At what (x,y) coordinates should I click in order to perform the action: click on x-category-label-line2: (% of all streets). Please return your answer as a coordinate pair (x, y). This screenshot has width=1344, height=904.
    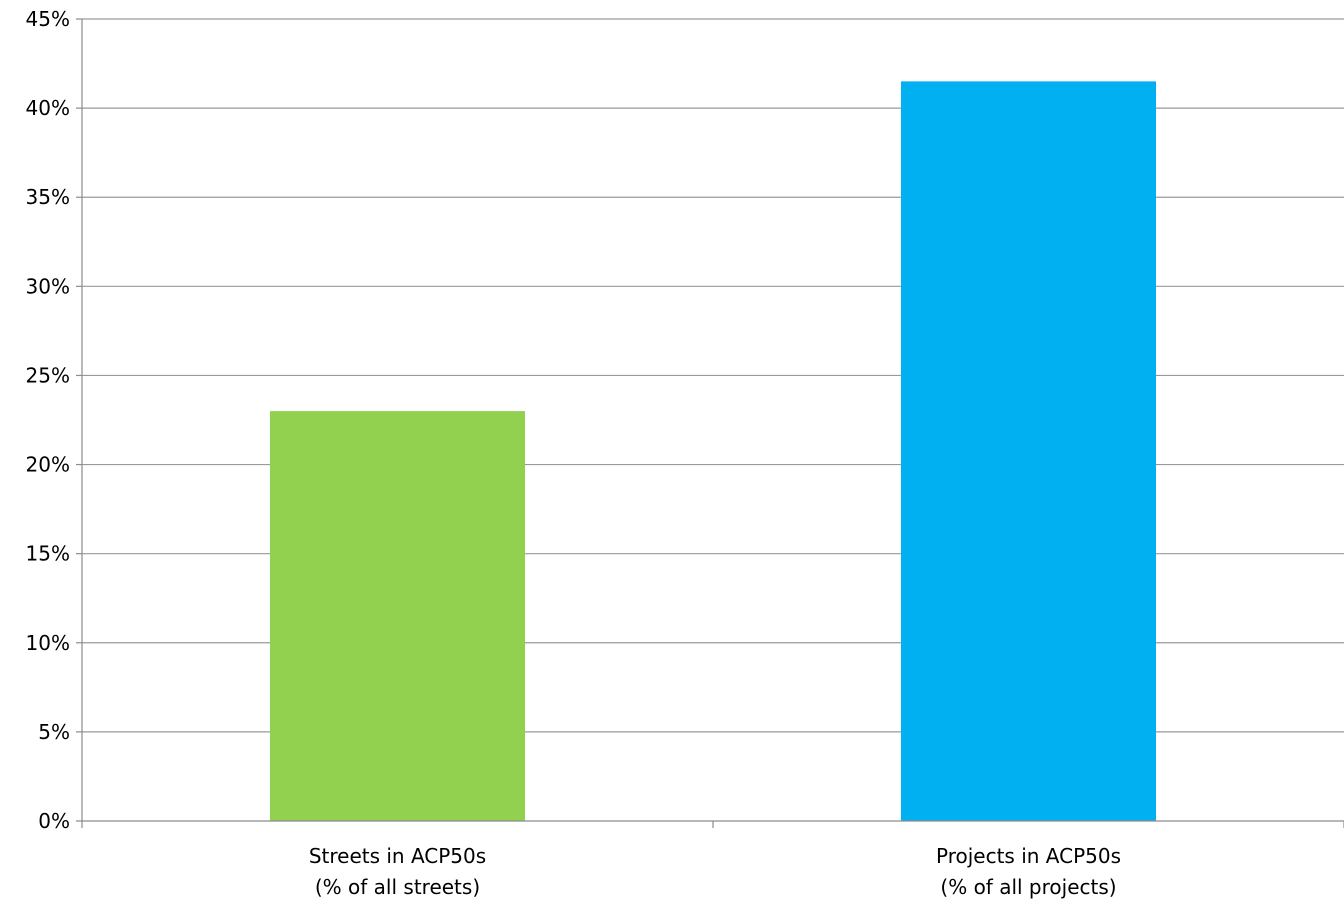
    Looking at the image, I should click on (397, 887).